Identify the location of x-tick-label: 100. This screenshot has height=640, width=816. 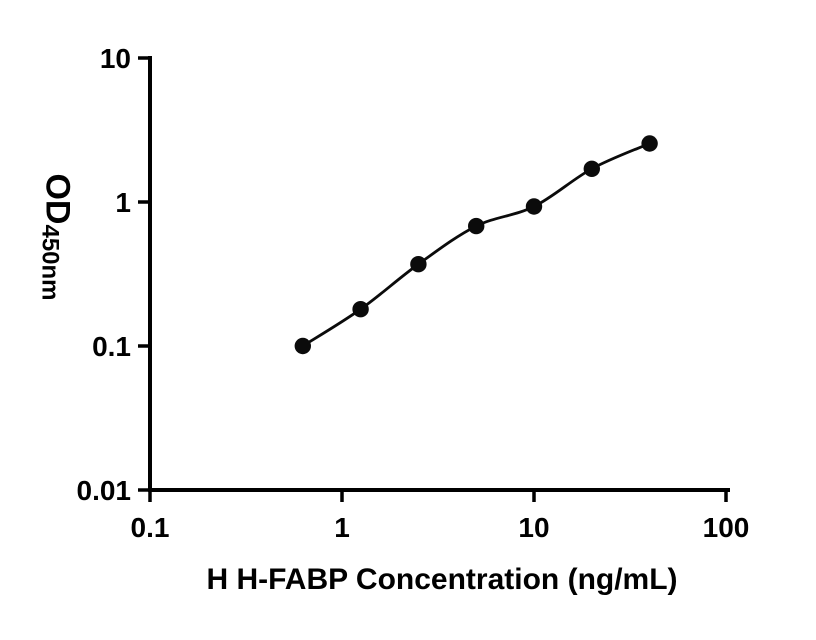
(726, 527).